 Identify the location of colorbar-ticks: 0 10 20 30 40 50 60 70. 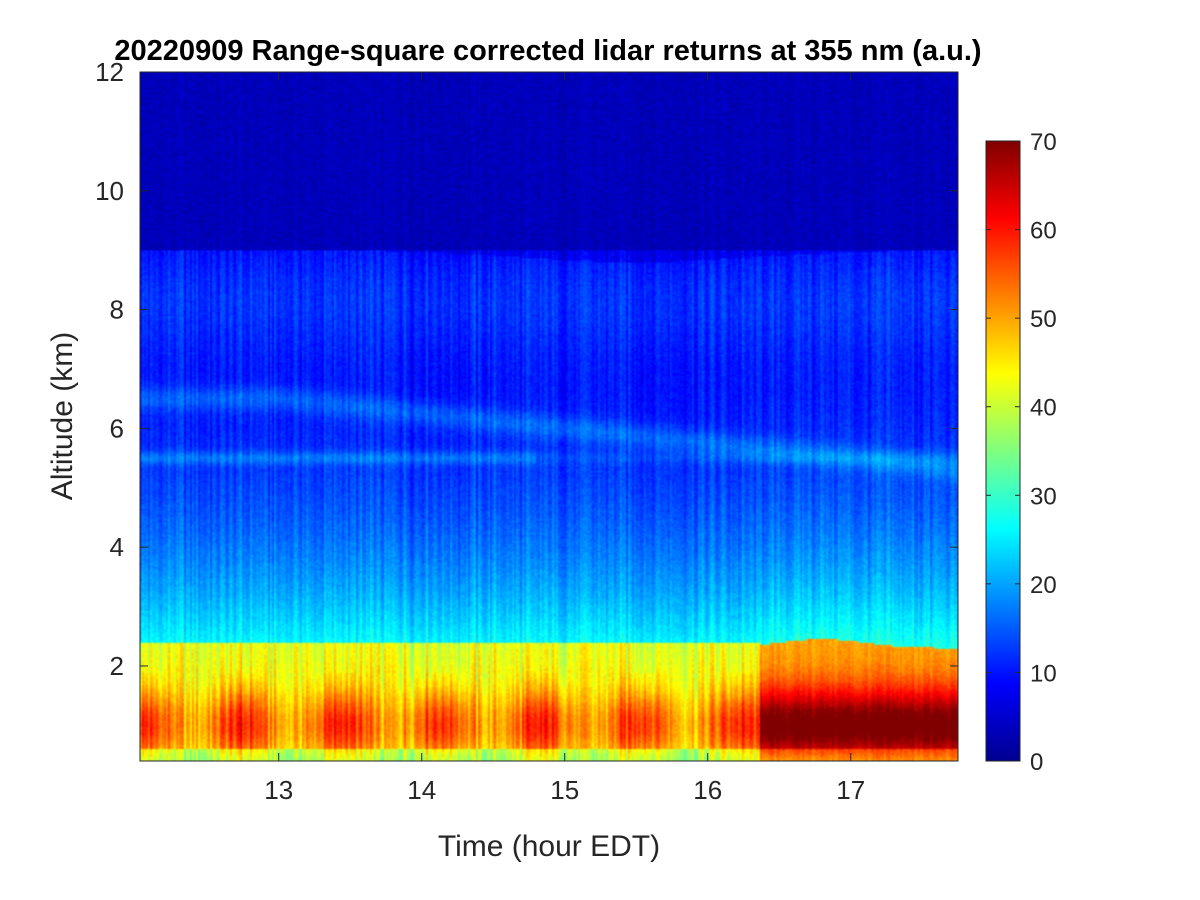
(1021, 452).